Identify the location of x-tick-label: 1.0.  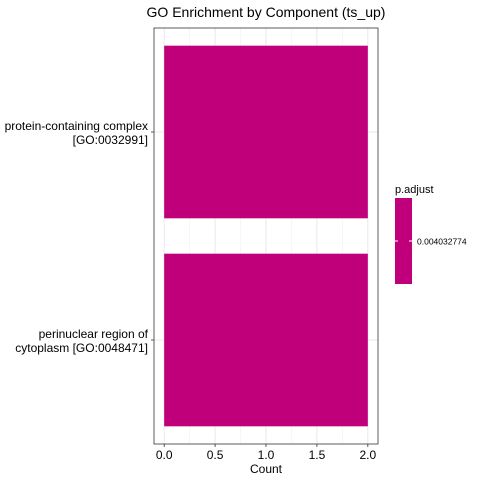
(266, 455).